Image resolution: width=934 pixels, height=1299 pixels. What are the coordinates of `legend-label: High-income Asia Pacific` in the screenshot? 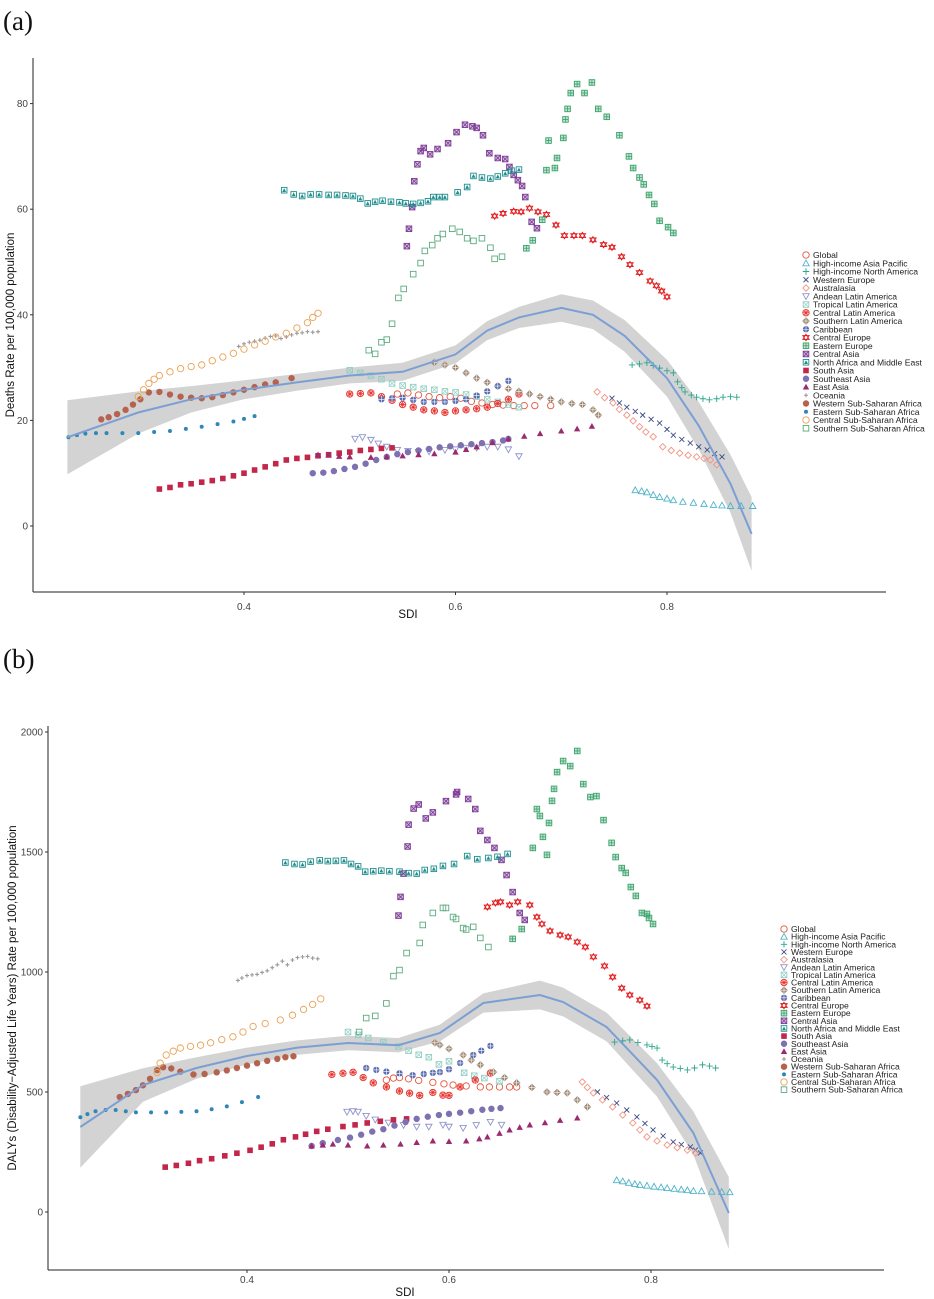 It's located at (860, 263).